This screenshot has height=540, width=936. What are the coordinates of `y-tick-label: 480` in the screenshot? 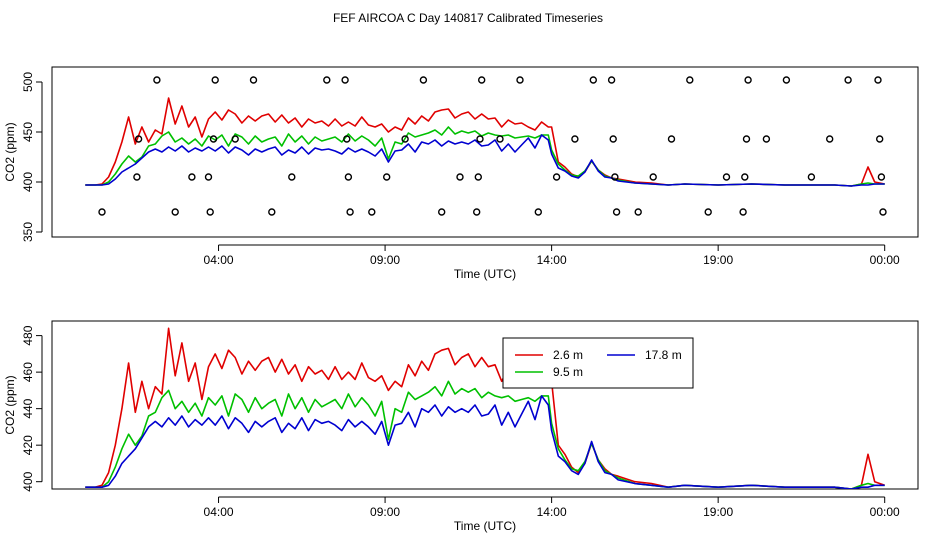 It's located at (28, 335).